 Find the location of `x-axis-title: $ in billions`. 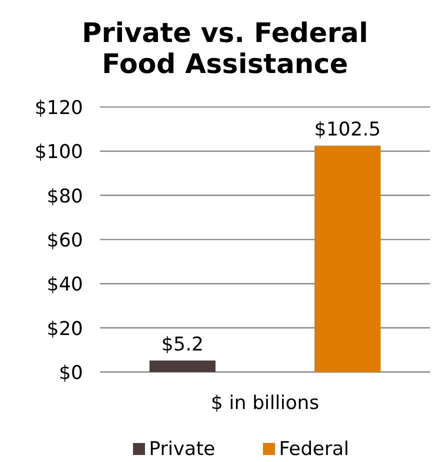

x-axis-title: $ in billions is located at coordinates (265, 403).